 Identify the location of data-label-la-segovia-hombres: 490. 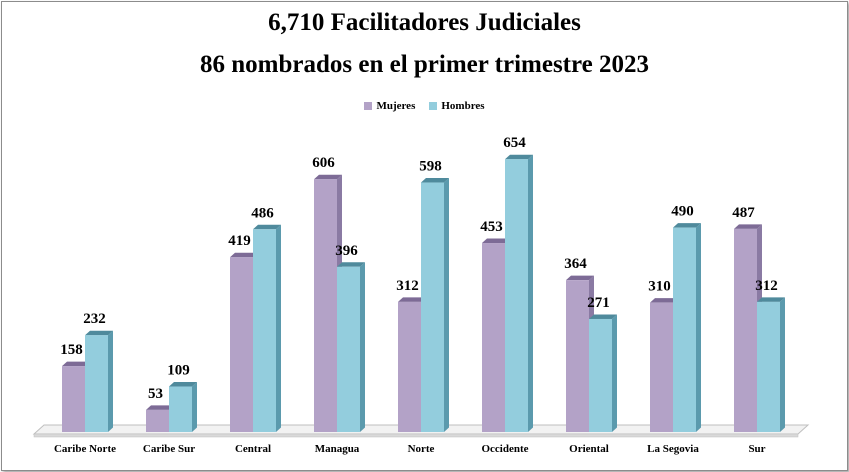
(682, 212).